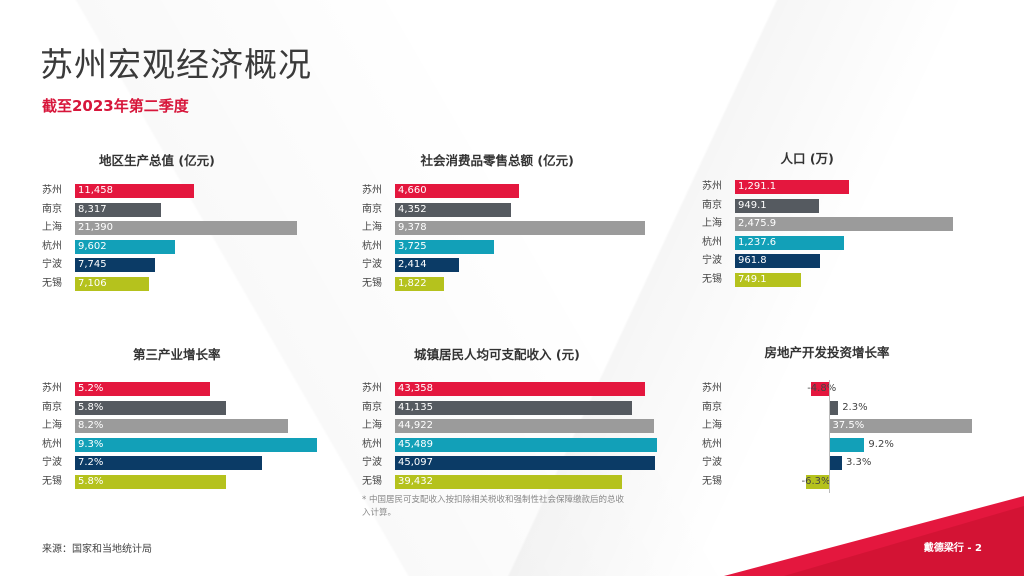 The height and width of the screenshot is (576, 1024). What do you see at coordinates (91, 444) in the screenshot?
I see `data-label: 9.3%` at bounding box center [91, 444].